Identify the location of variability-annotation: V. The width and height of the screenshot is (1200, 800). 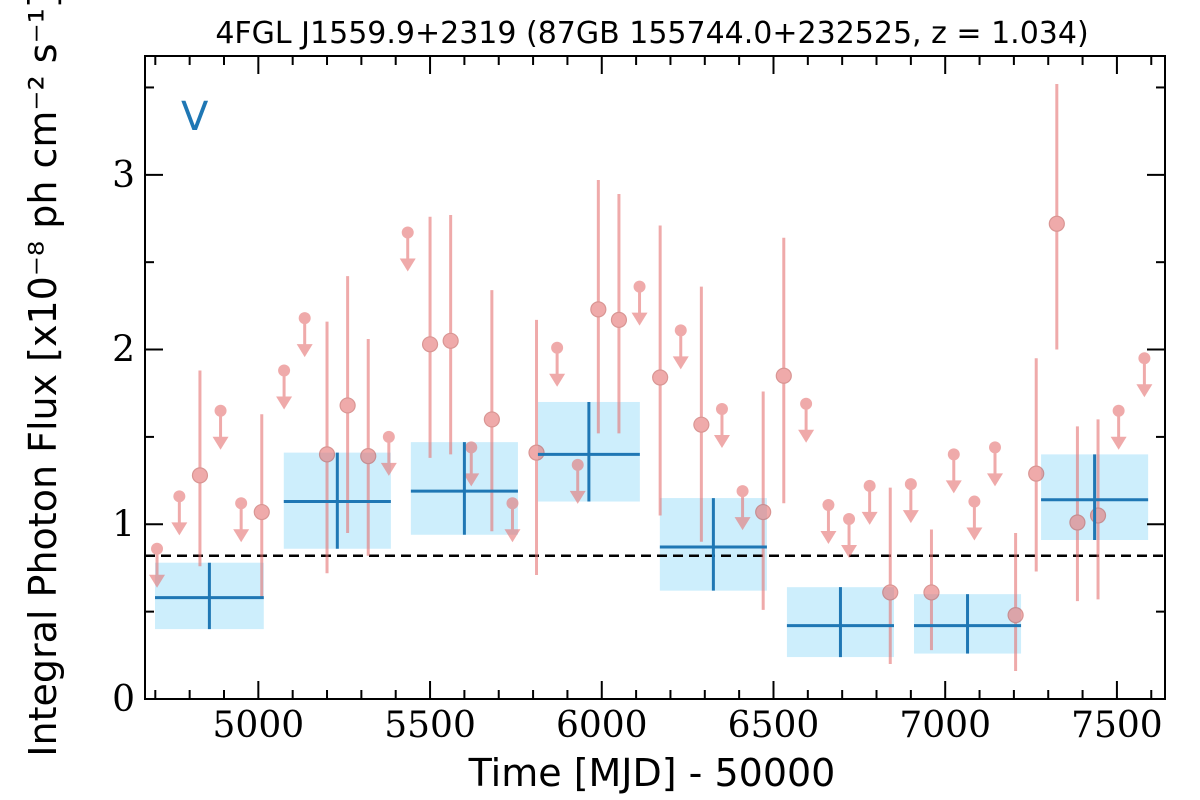
(195, 117).